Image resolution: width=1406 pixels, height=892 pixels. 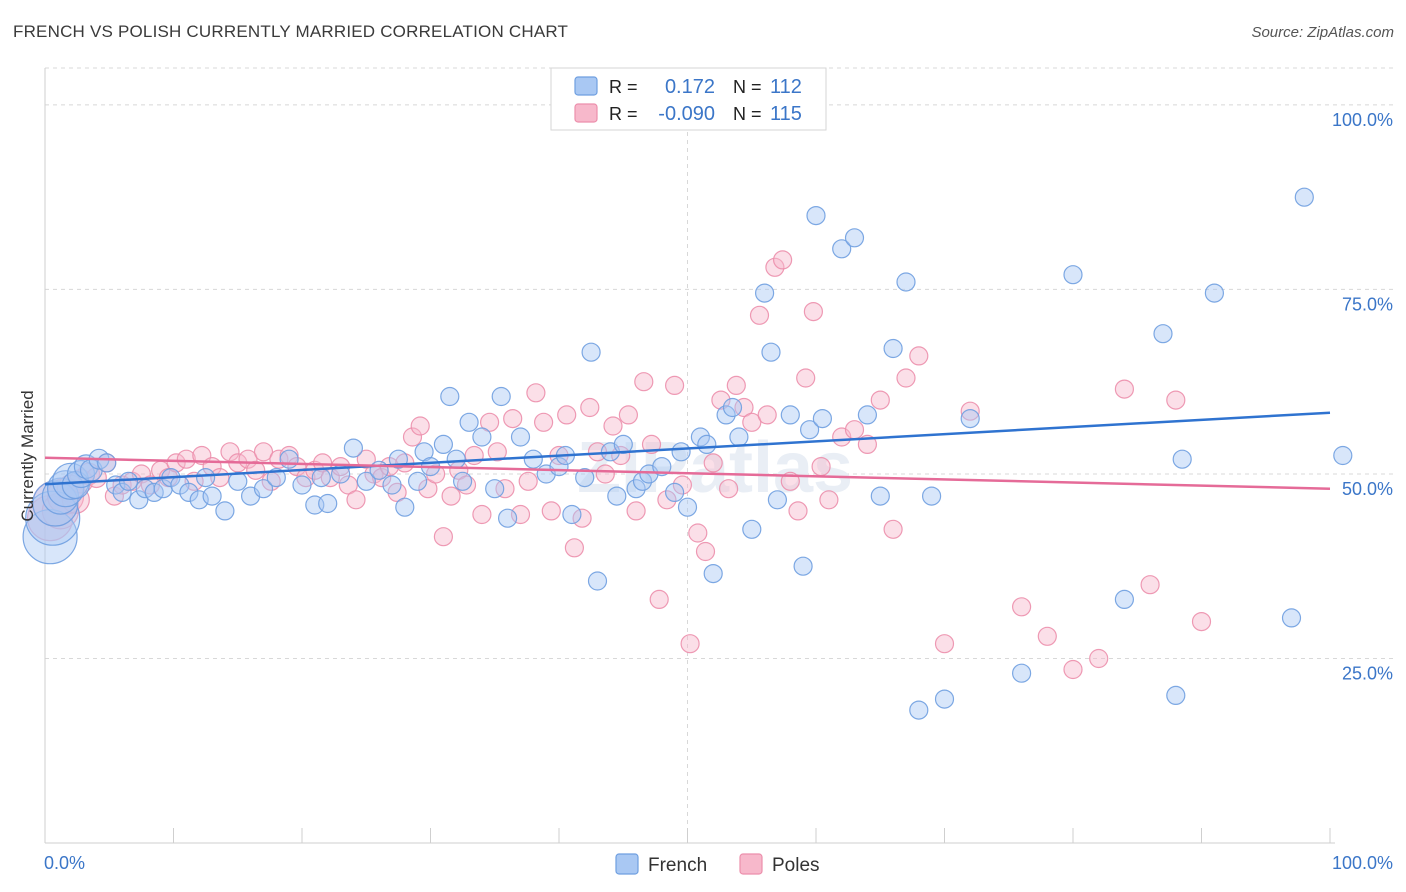 I want to click on legend-n-label-french: N =, so click(x=747, y=87).